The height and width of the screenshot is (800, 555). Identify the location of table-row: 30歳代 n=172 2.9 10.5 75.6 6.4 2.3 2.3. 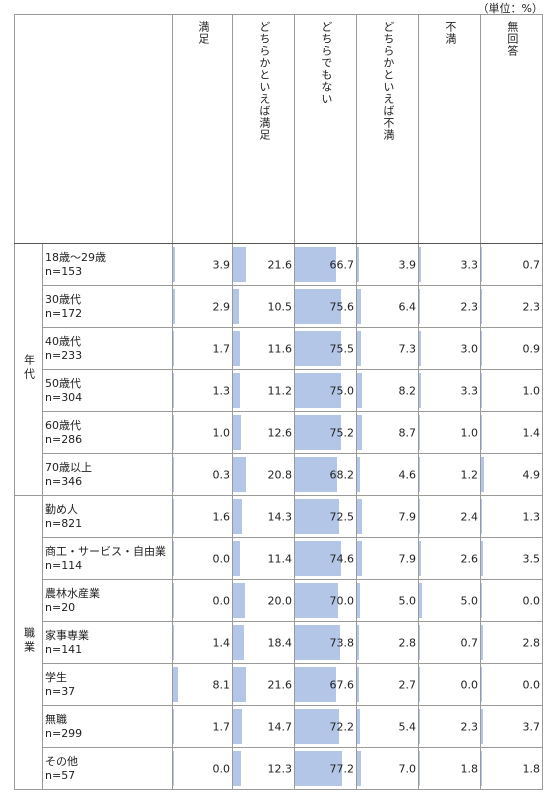
(279, 306).